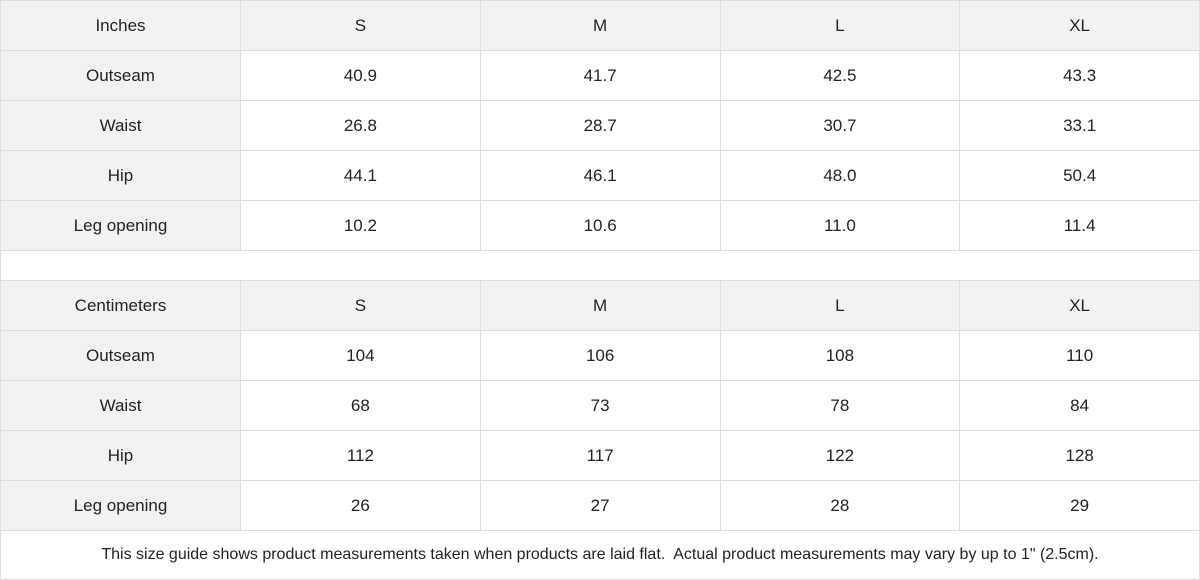 This screenshot has width=1200, height=580. What do you see at coordinates (360, 405) in the screenshot?
I see `measurement-value: 68` at bounding box center [360, 405].